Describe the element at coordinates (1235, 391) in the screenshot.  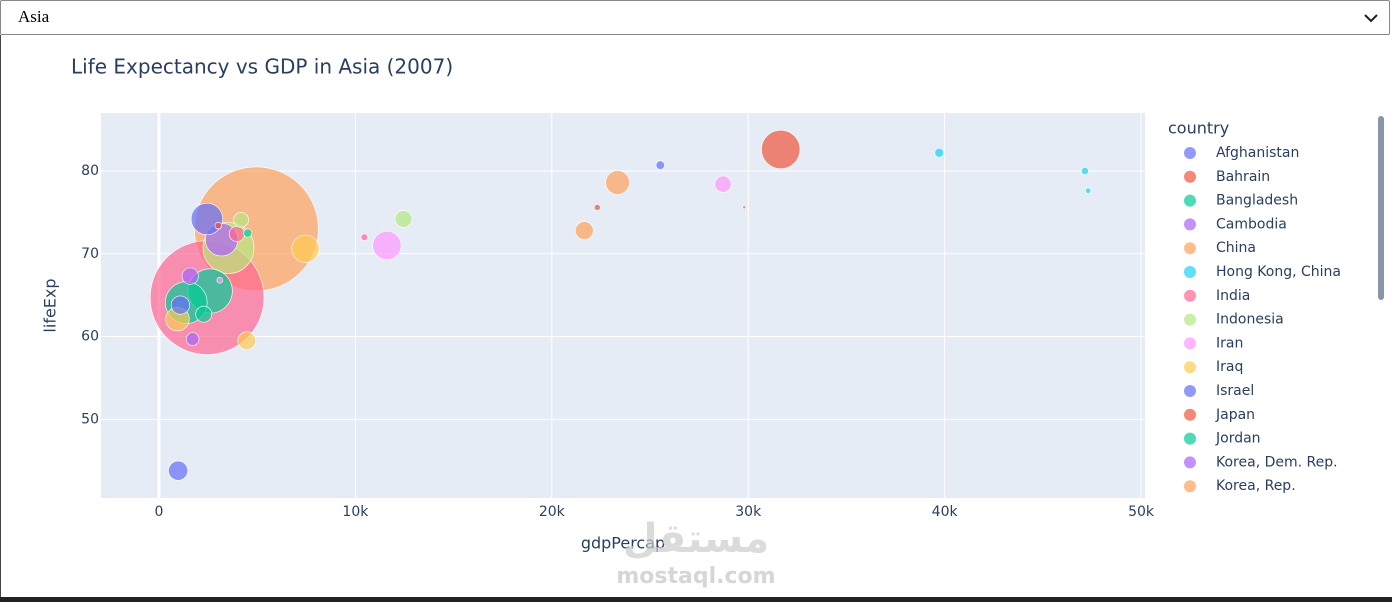
I see `legend-label: Israel` at that location.